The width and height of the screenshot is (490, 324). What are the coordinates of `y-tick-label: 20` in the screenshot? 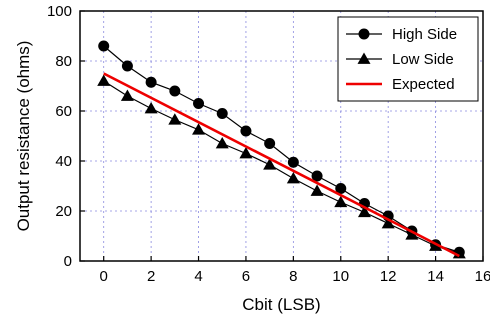 It's located at (63, 211).